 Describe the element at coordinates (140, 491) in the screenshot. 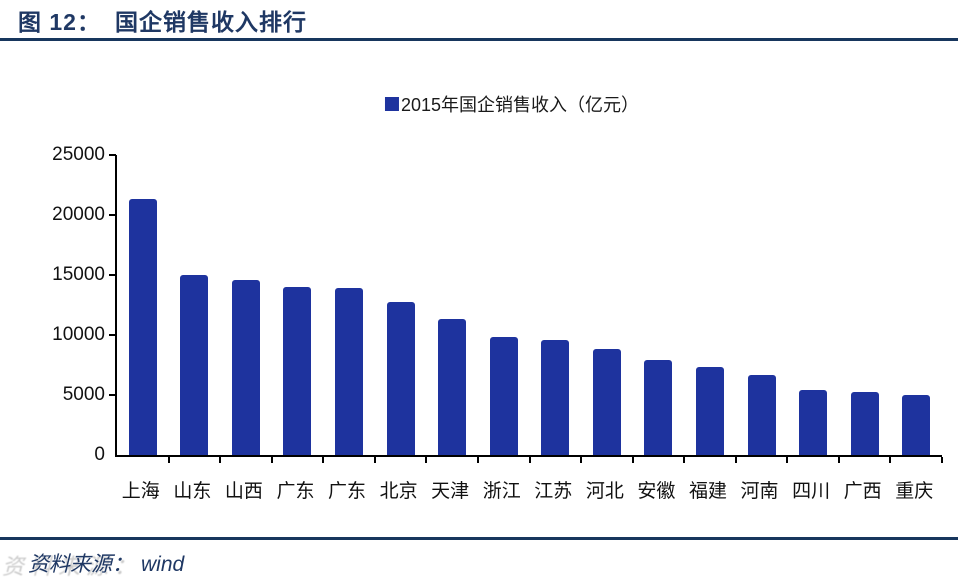

I see `x-axis-label: 上海` at that location.